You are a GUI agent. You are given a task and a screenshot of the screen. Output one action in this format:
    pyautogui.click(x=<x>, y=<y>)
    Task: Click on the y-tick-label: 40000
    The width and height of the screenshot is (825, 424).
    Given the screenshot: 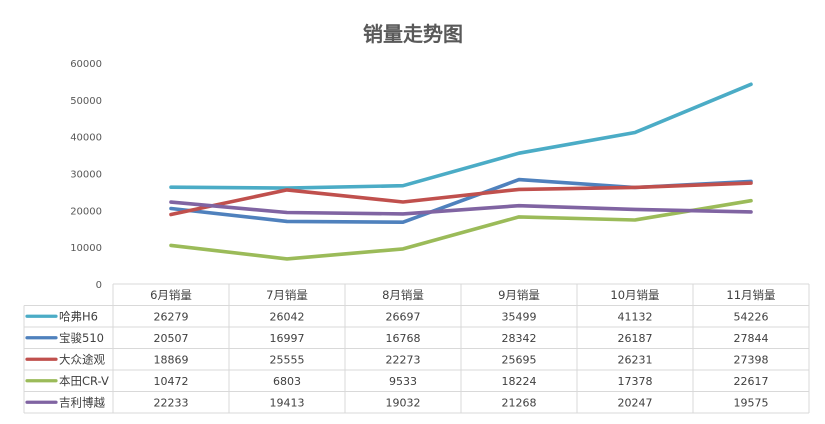 What is the action you would take?
    pyautogui.click(x=86, y=138)
    